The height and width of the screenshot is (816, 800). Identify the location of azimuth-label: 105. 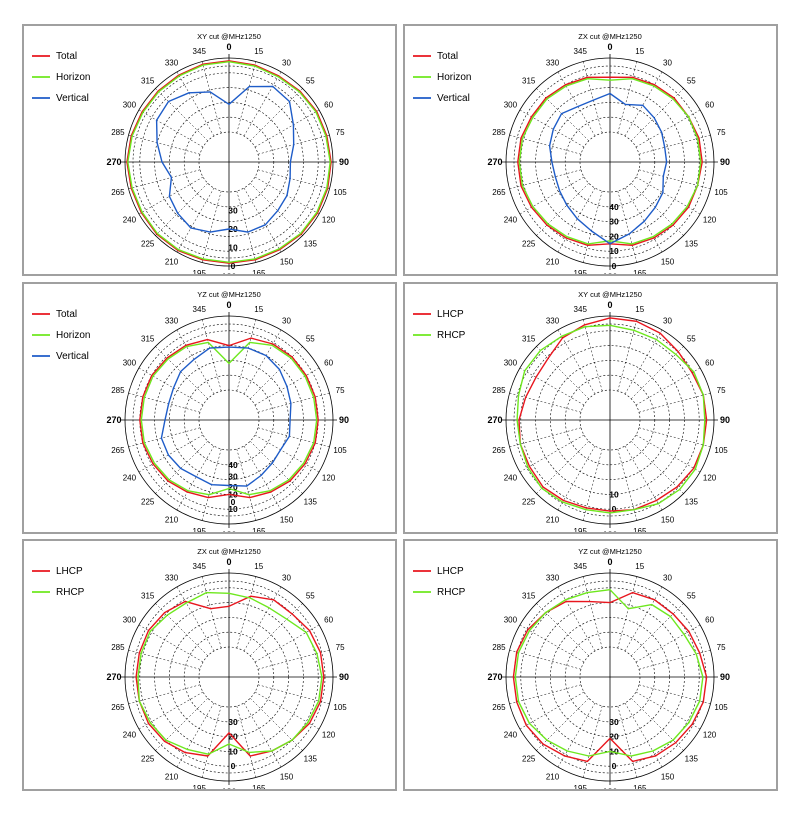
(340, 450).